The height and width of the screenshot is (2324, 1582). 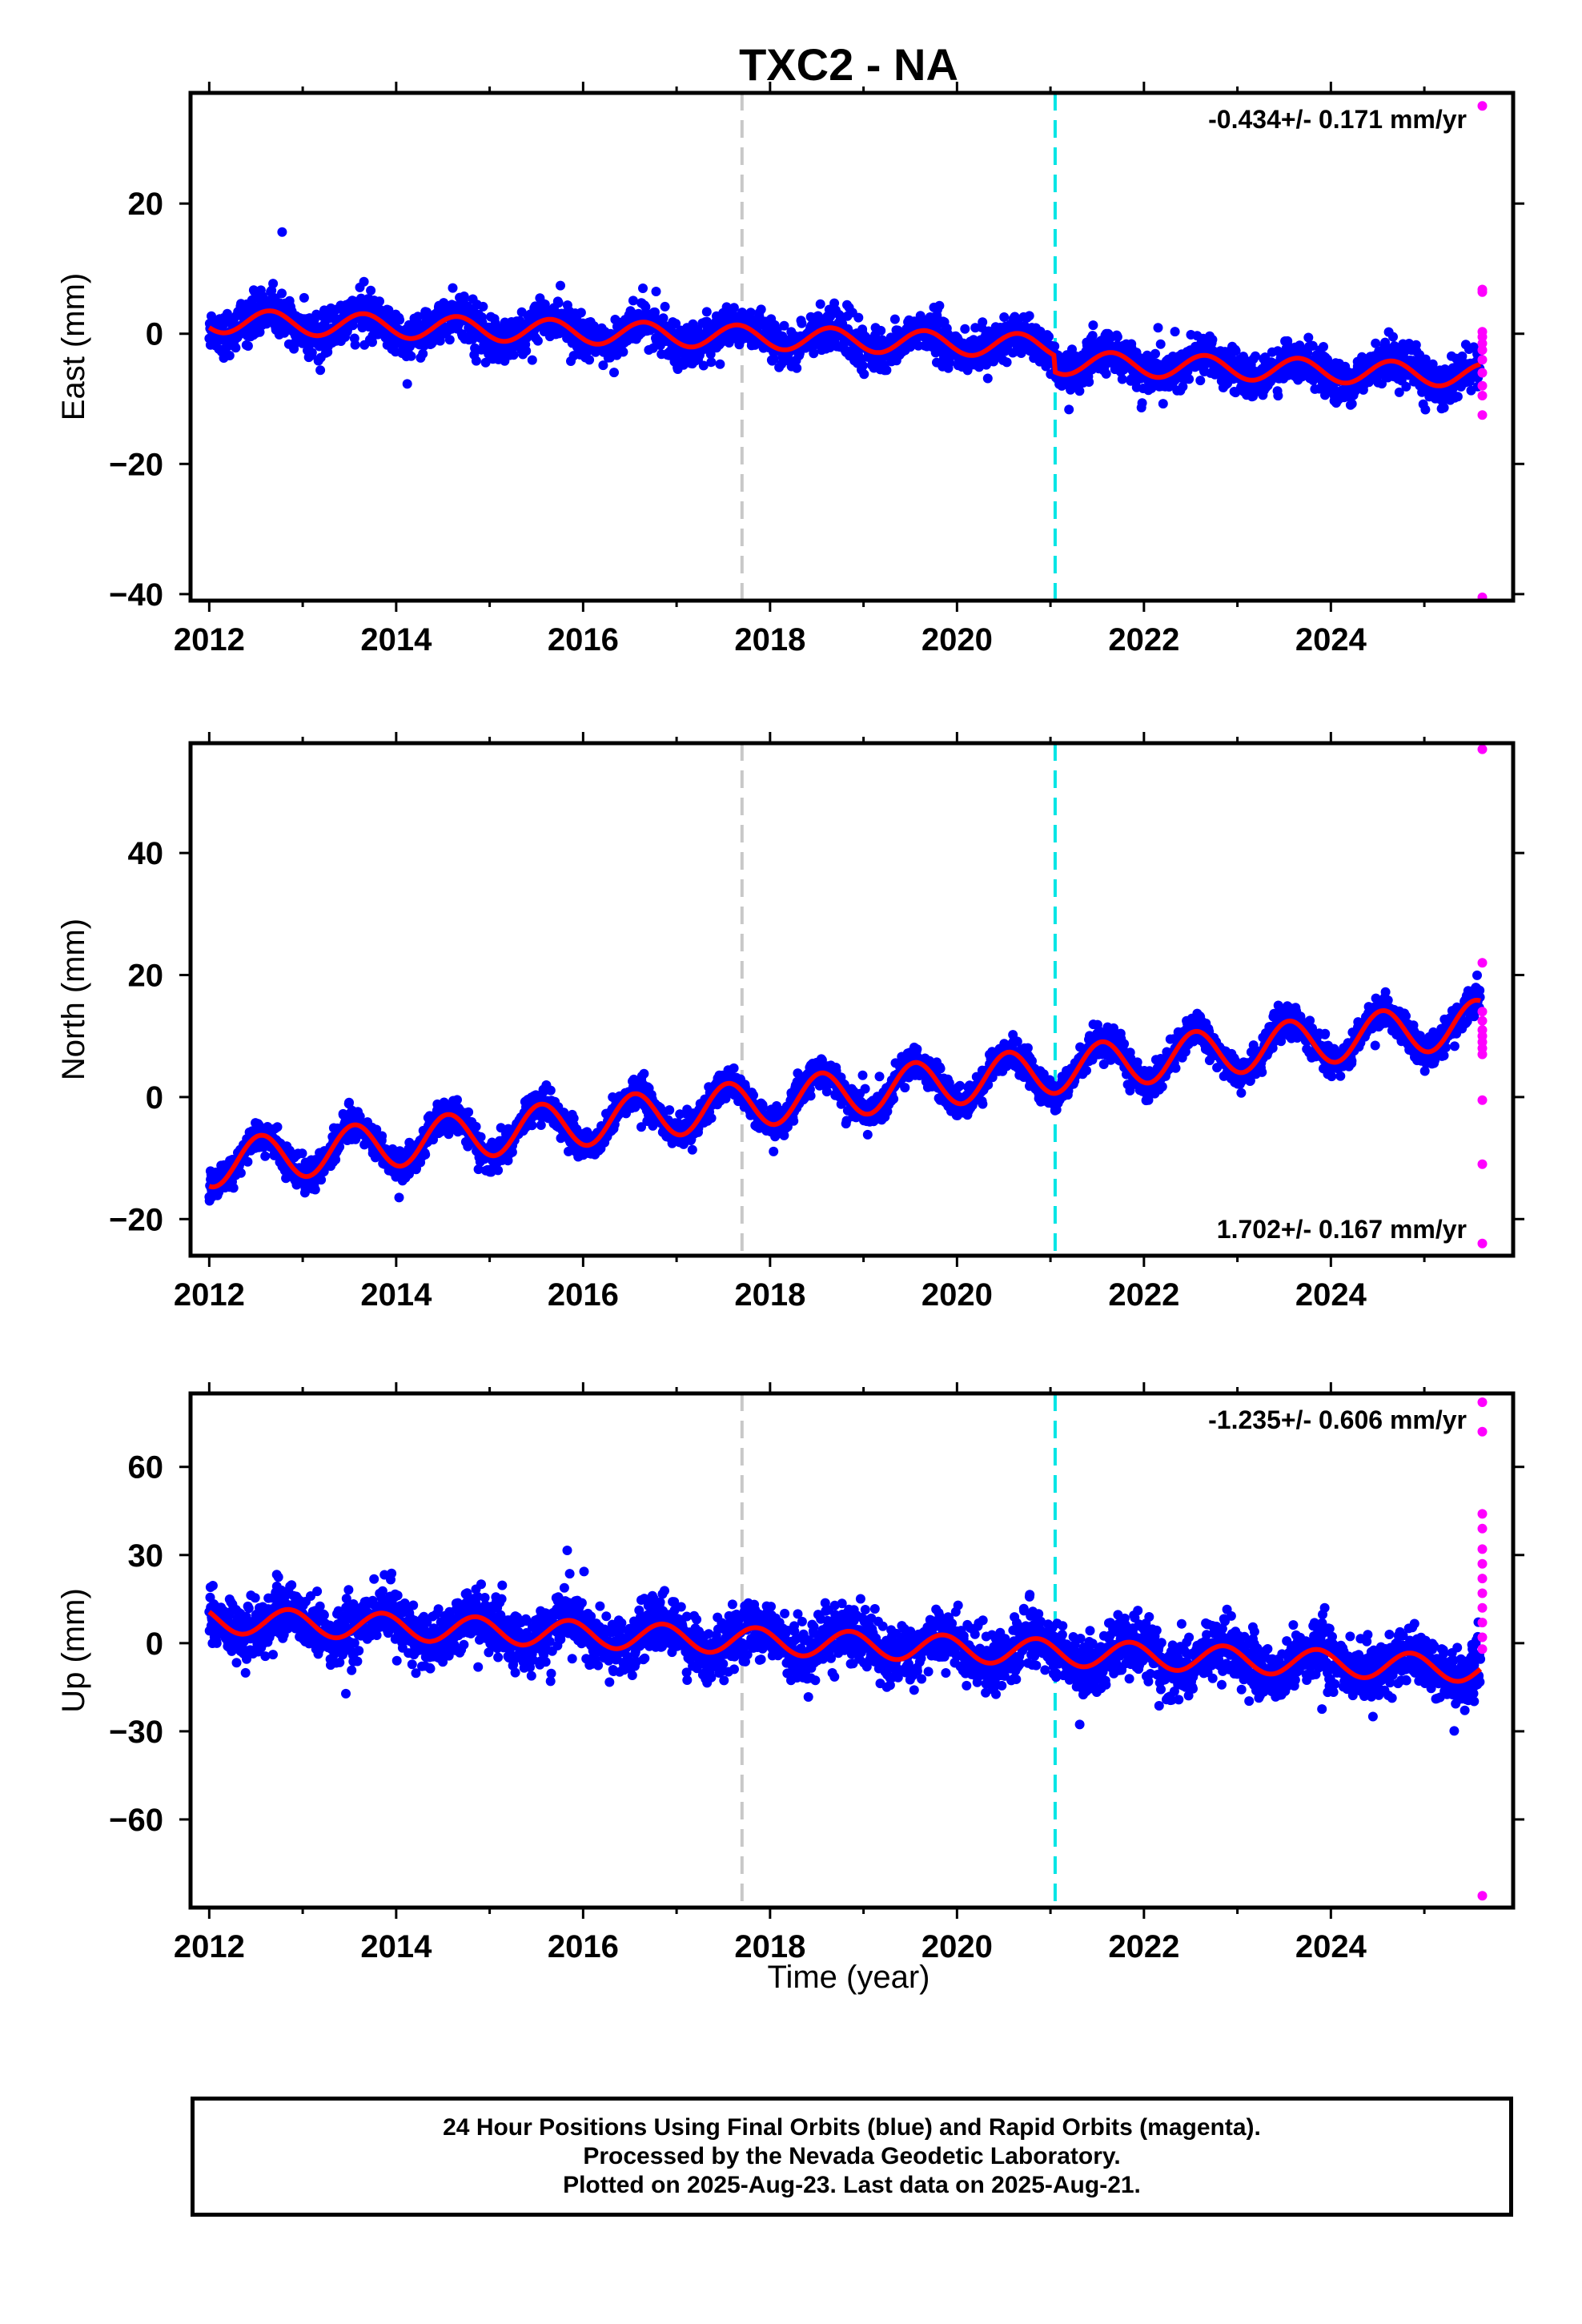 I want to click on rapid-orbit-points, so click(x=1483, y=351).